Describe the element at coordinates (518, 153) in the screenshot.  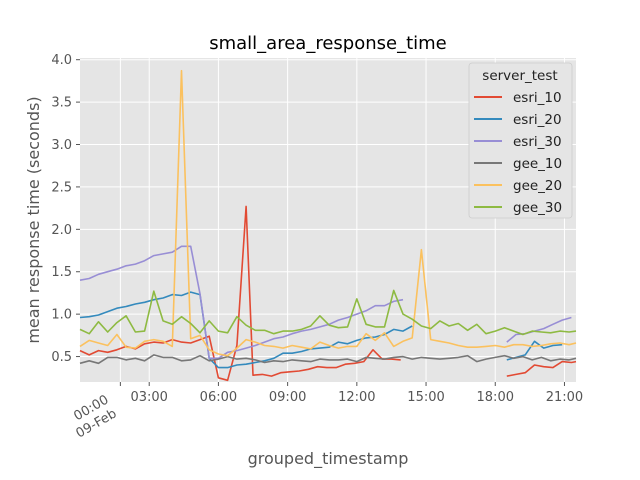
I see `legend-items: esri_10 esri_20 esri_30 gee_10 gee_20 gee_30` at that location.